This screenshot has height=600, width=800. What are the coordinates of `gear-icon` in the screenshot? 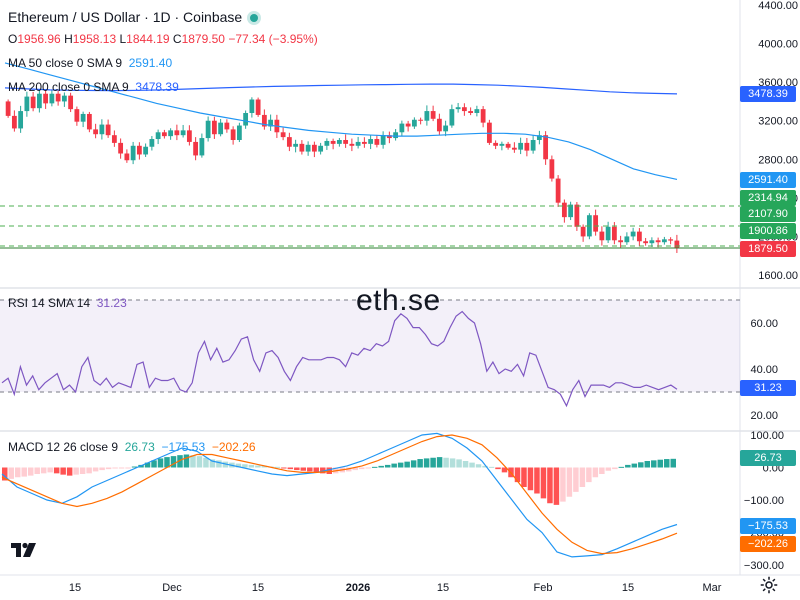 It's located at (769, 585).